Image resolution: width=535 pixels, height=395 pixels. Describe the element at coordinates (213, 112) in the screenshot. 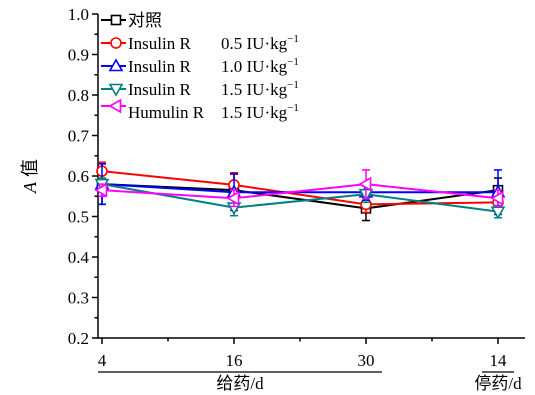

I see `legend-label: Humulin R 1.5 IU·kg−1` at that location.